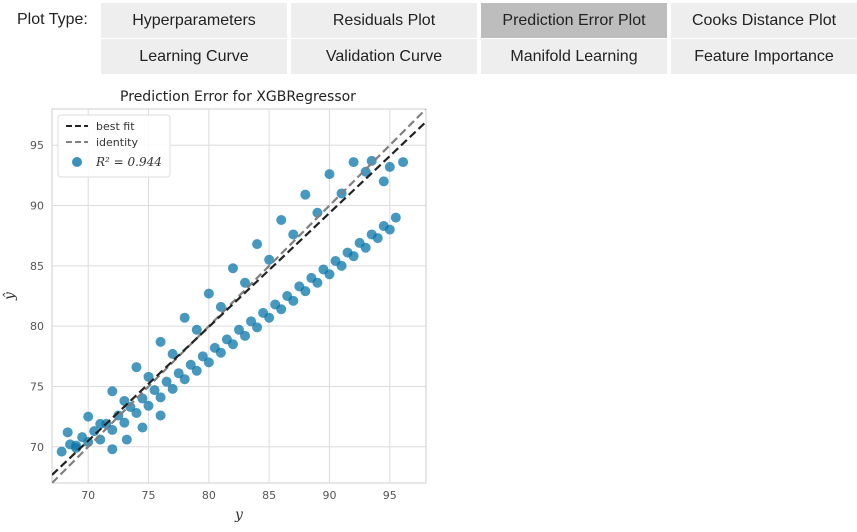 The height and width of the screenshot is (532, 857). I want to click on legend-r2-label: R² = 0.944, so click(128, 162).